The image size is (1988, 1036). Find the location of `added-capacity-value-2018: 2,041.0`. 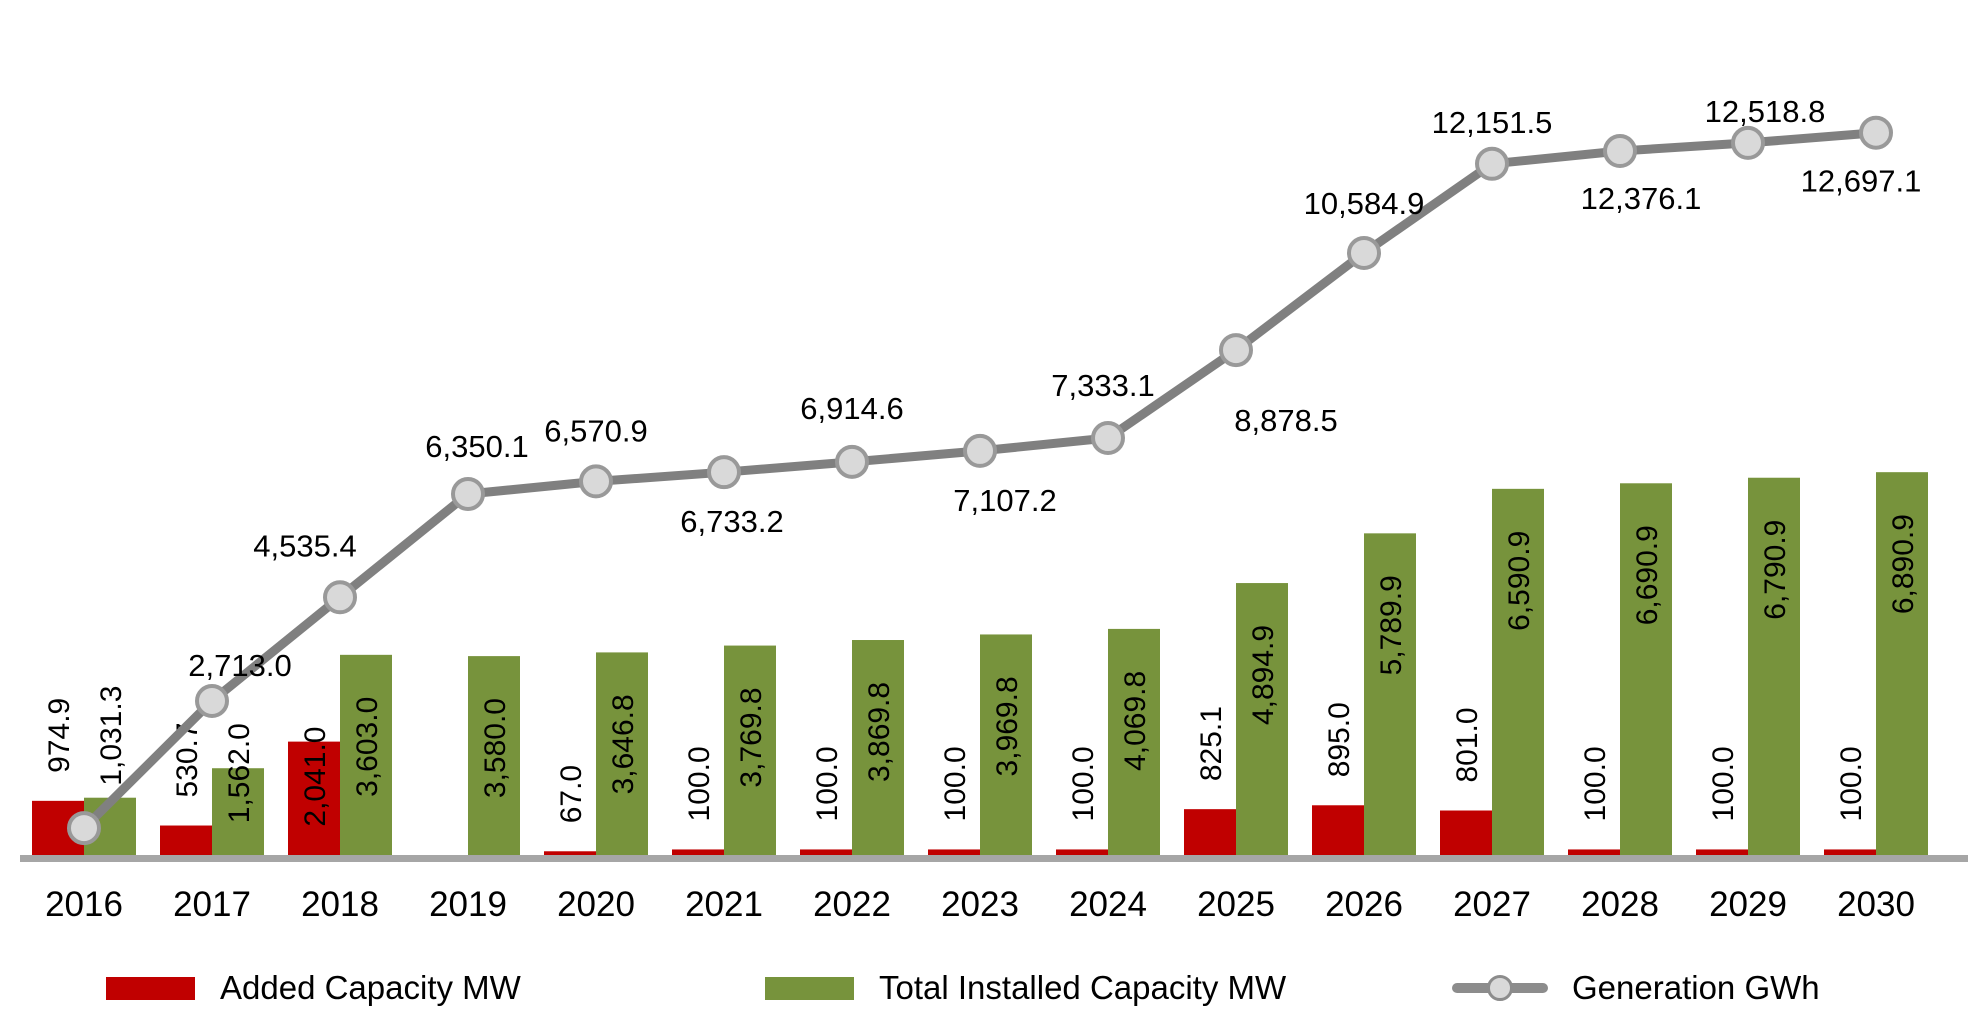

added-capacity-value-2018: 2,041.0 is located at coordinates (315, 777).